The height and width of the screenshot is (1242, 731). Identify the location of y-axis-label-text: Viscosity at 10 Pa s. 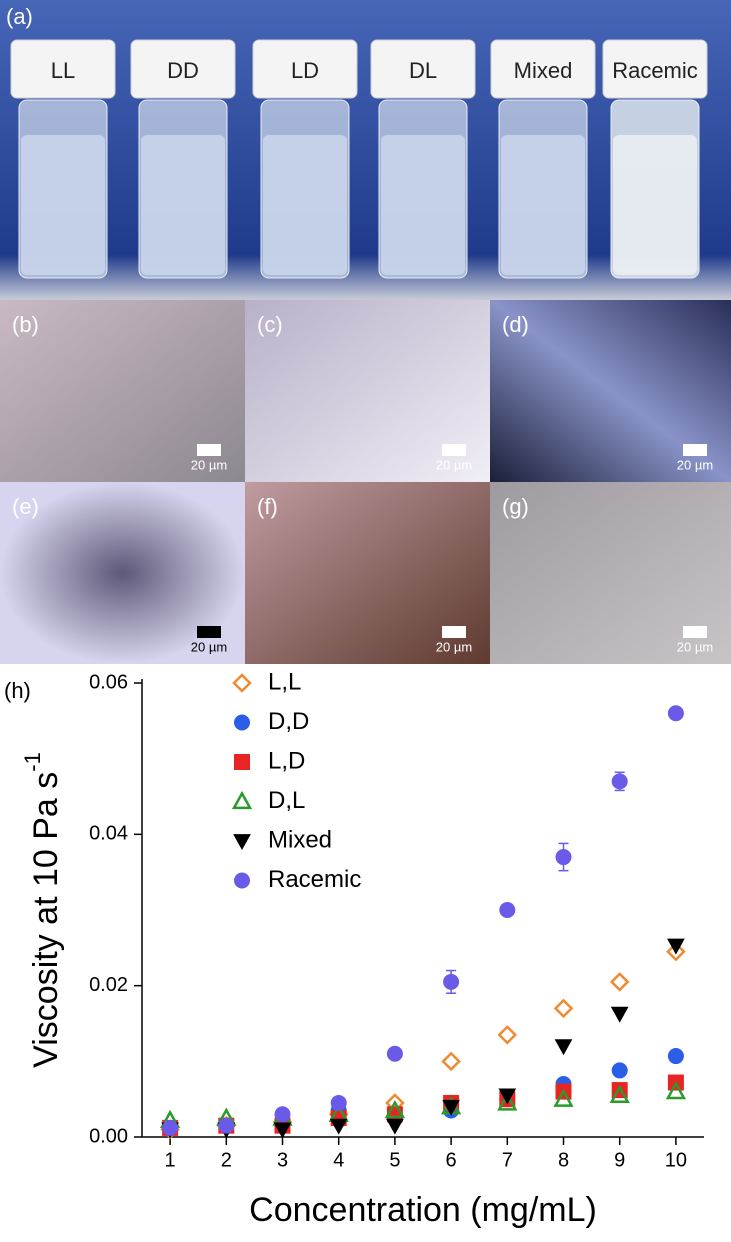
(46, 920).